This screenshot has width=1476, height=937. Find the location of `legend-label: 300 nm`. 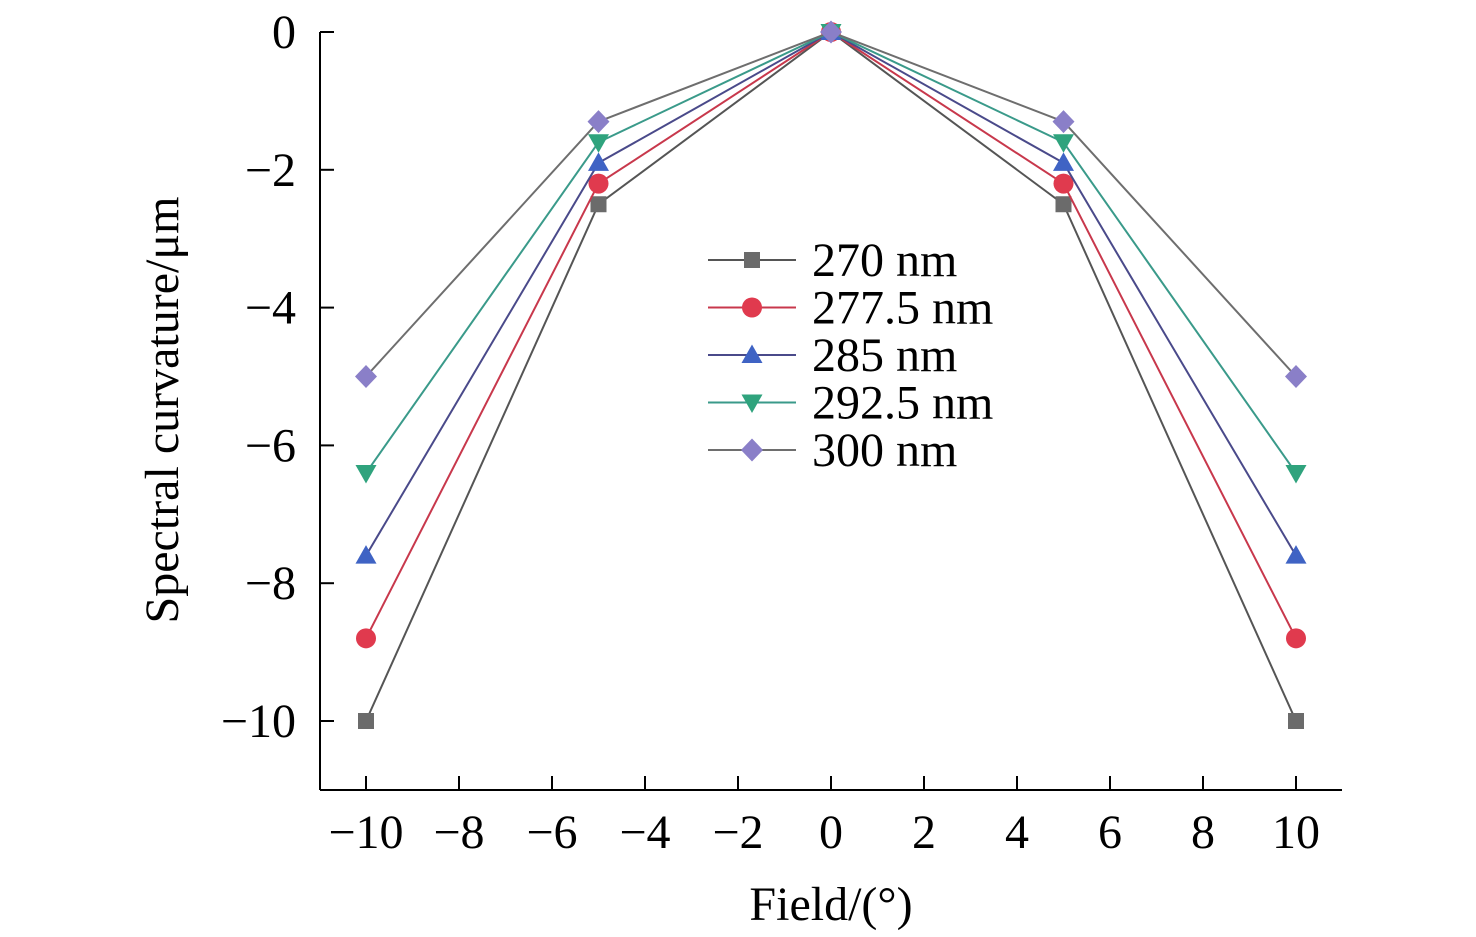

legend-label: 300 nm is located at coordinates (884, 450).